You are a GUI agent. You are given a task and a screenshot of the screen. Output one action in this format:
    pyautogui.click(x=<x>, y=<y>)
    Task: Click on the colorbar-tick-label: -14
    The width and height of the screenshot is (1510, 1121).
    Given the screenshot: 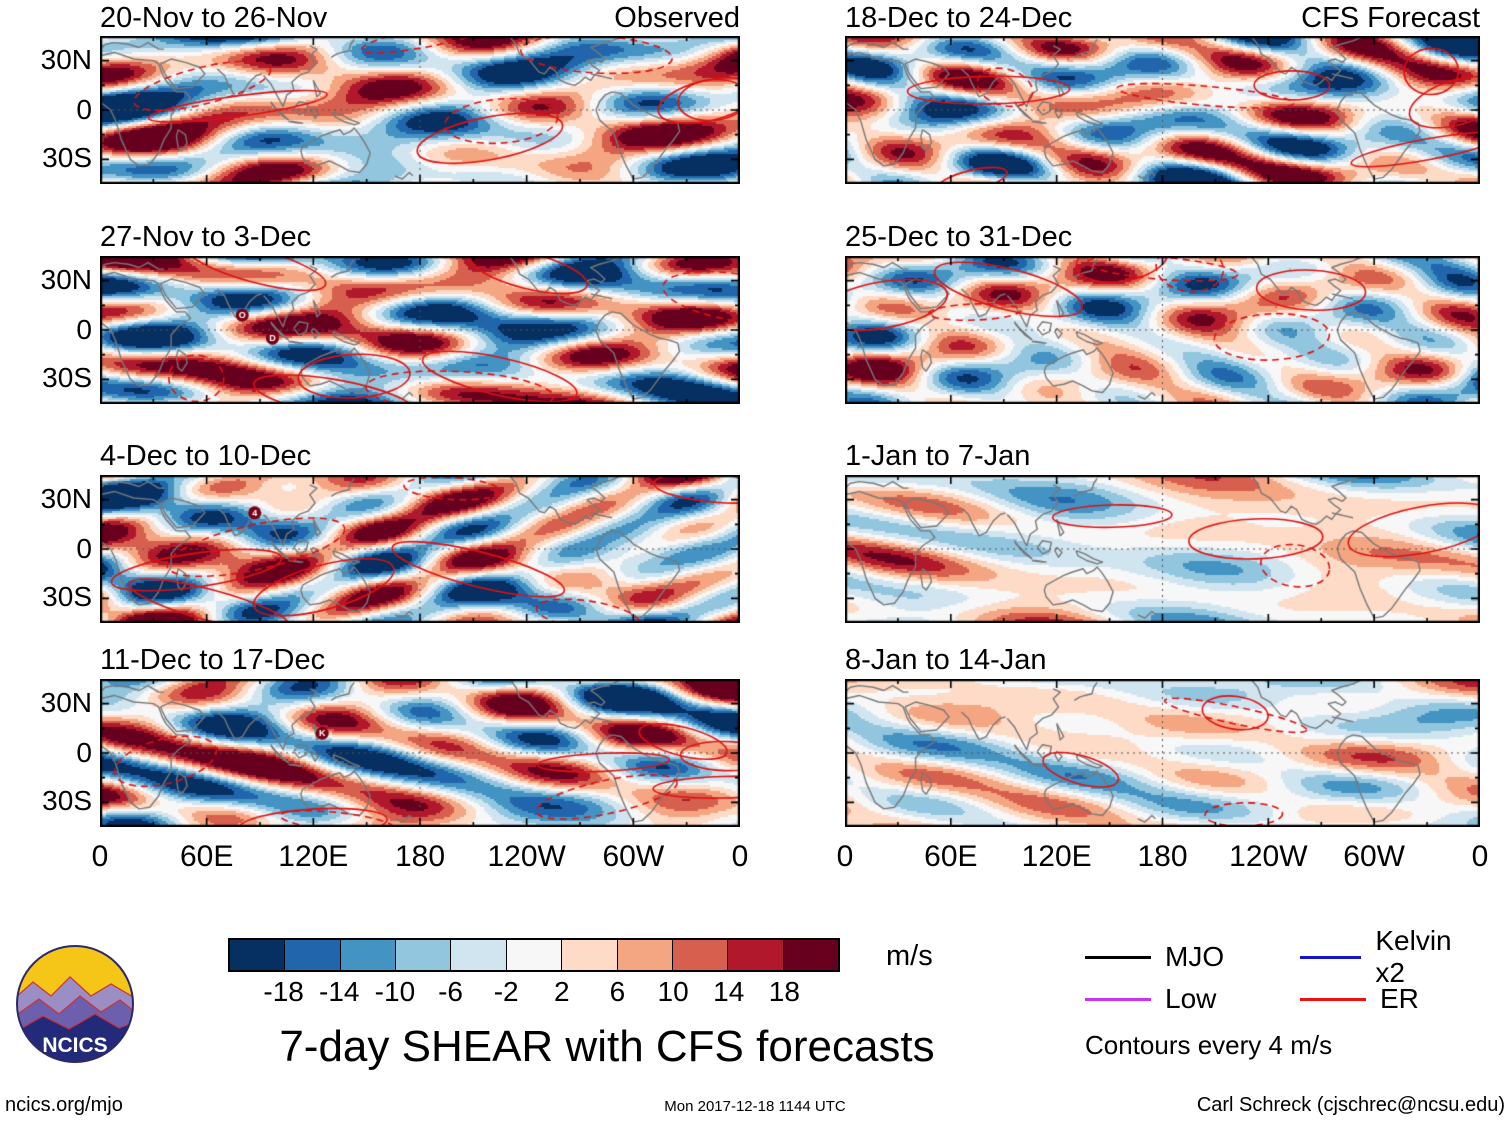 What is the action you would take?
    pyautogui.click(x=339, y=991)
    